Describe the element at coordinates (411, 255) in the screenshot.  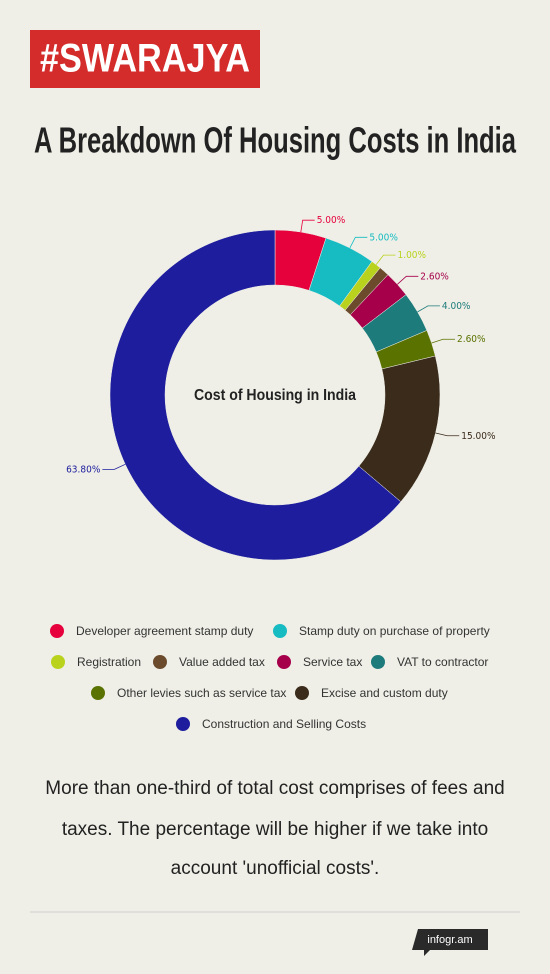
I see `value-label: 1.00%` at that location.